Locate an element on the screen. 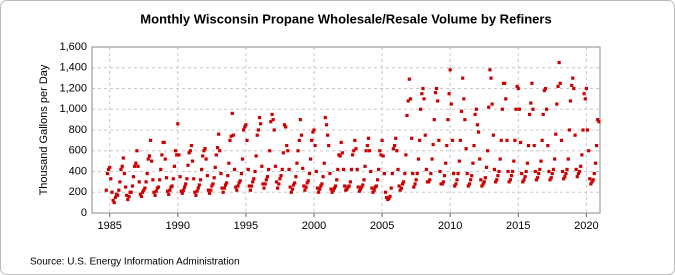  x-tick-label: 1990 is located at coordinates (178, 226).